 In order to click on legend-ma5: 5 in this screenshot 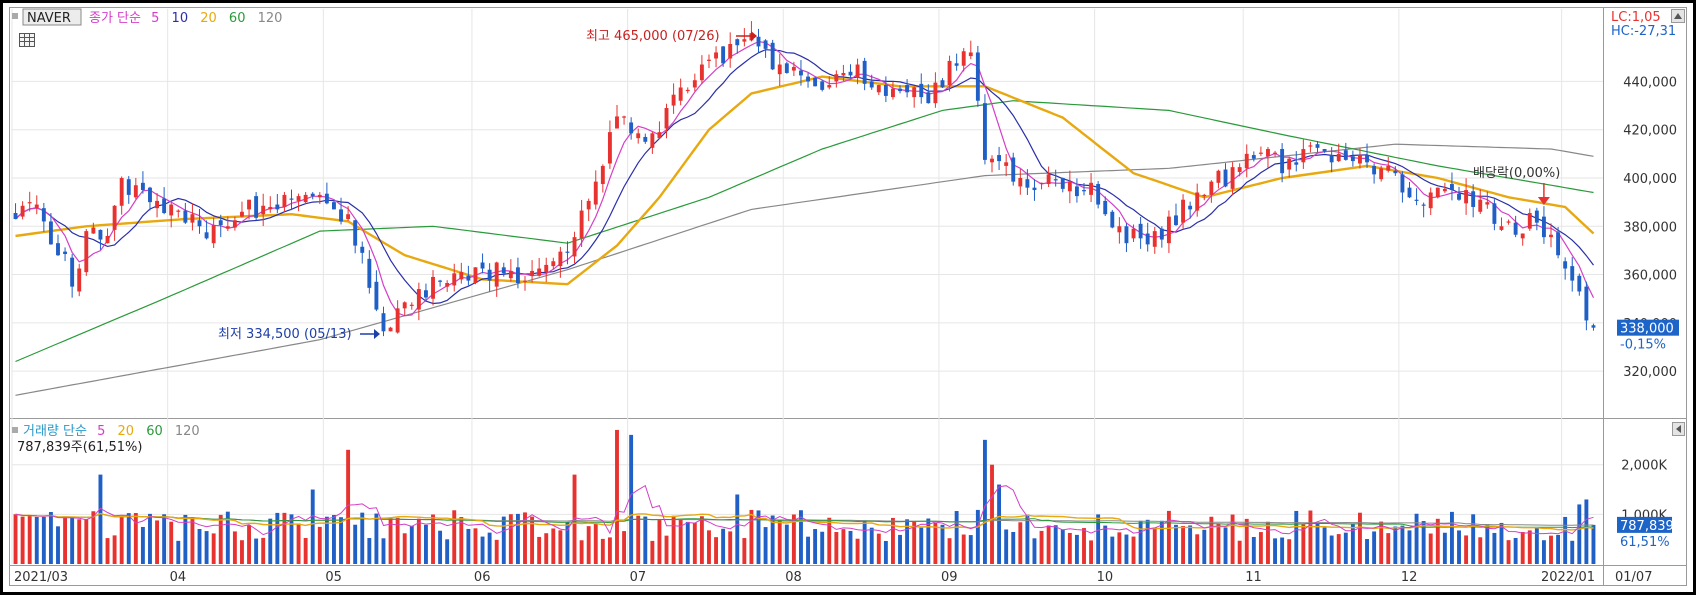, I will do `click(155, 18)`.